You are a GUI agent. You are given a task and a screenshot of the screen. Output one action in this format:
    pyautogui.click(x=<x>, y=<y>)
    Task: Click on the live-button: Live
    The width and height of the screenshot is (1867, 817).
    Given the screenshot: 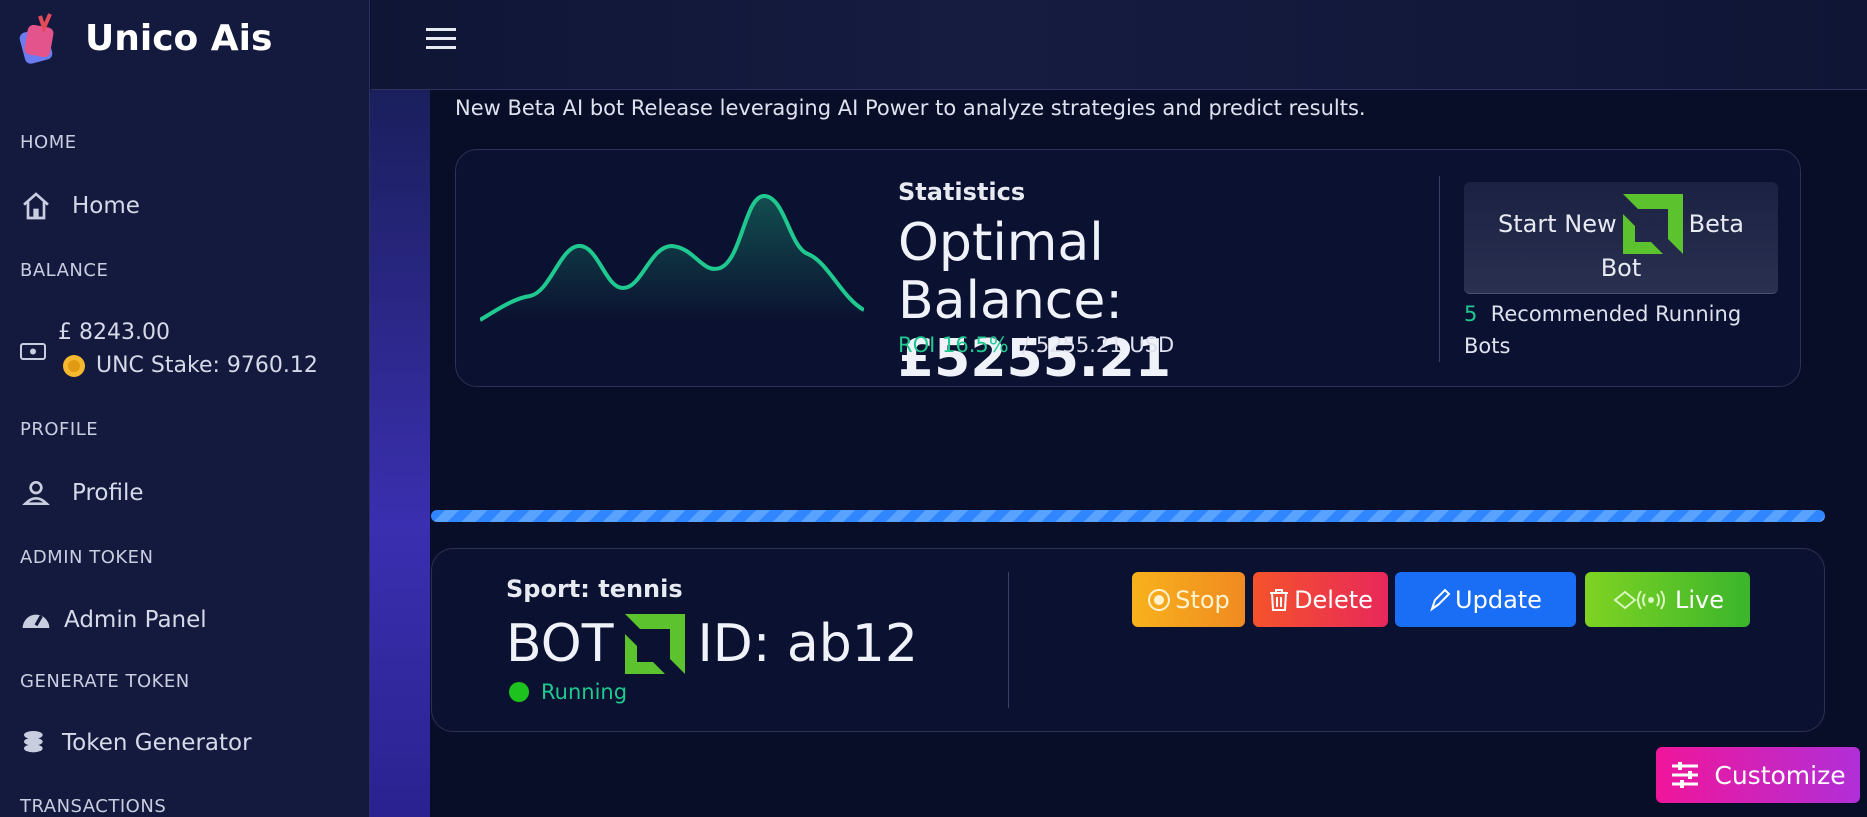 What is the action you would take?
    pyautogui.click(x=1667, y=599)
    